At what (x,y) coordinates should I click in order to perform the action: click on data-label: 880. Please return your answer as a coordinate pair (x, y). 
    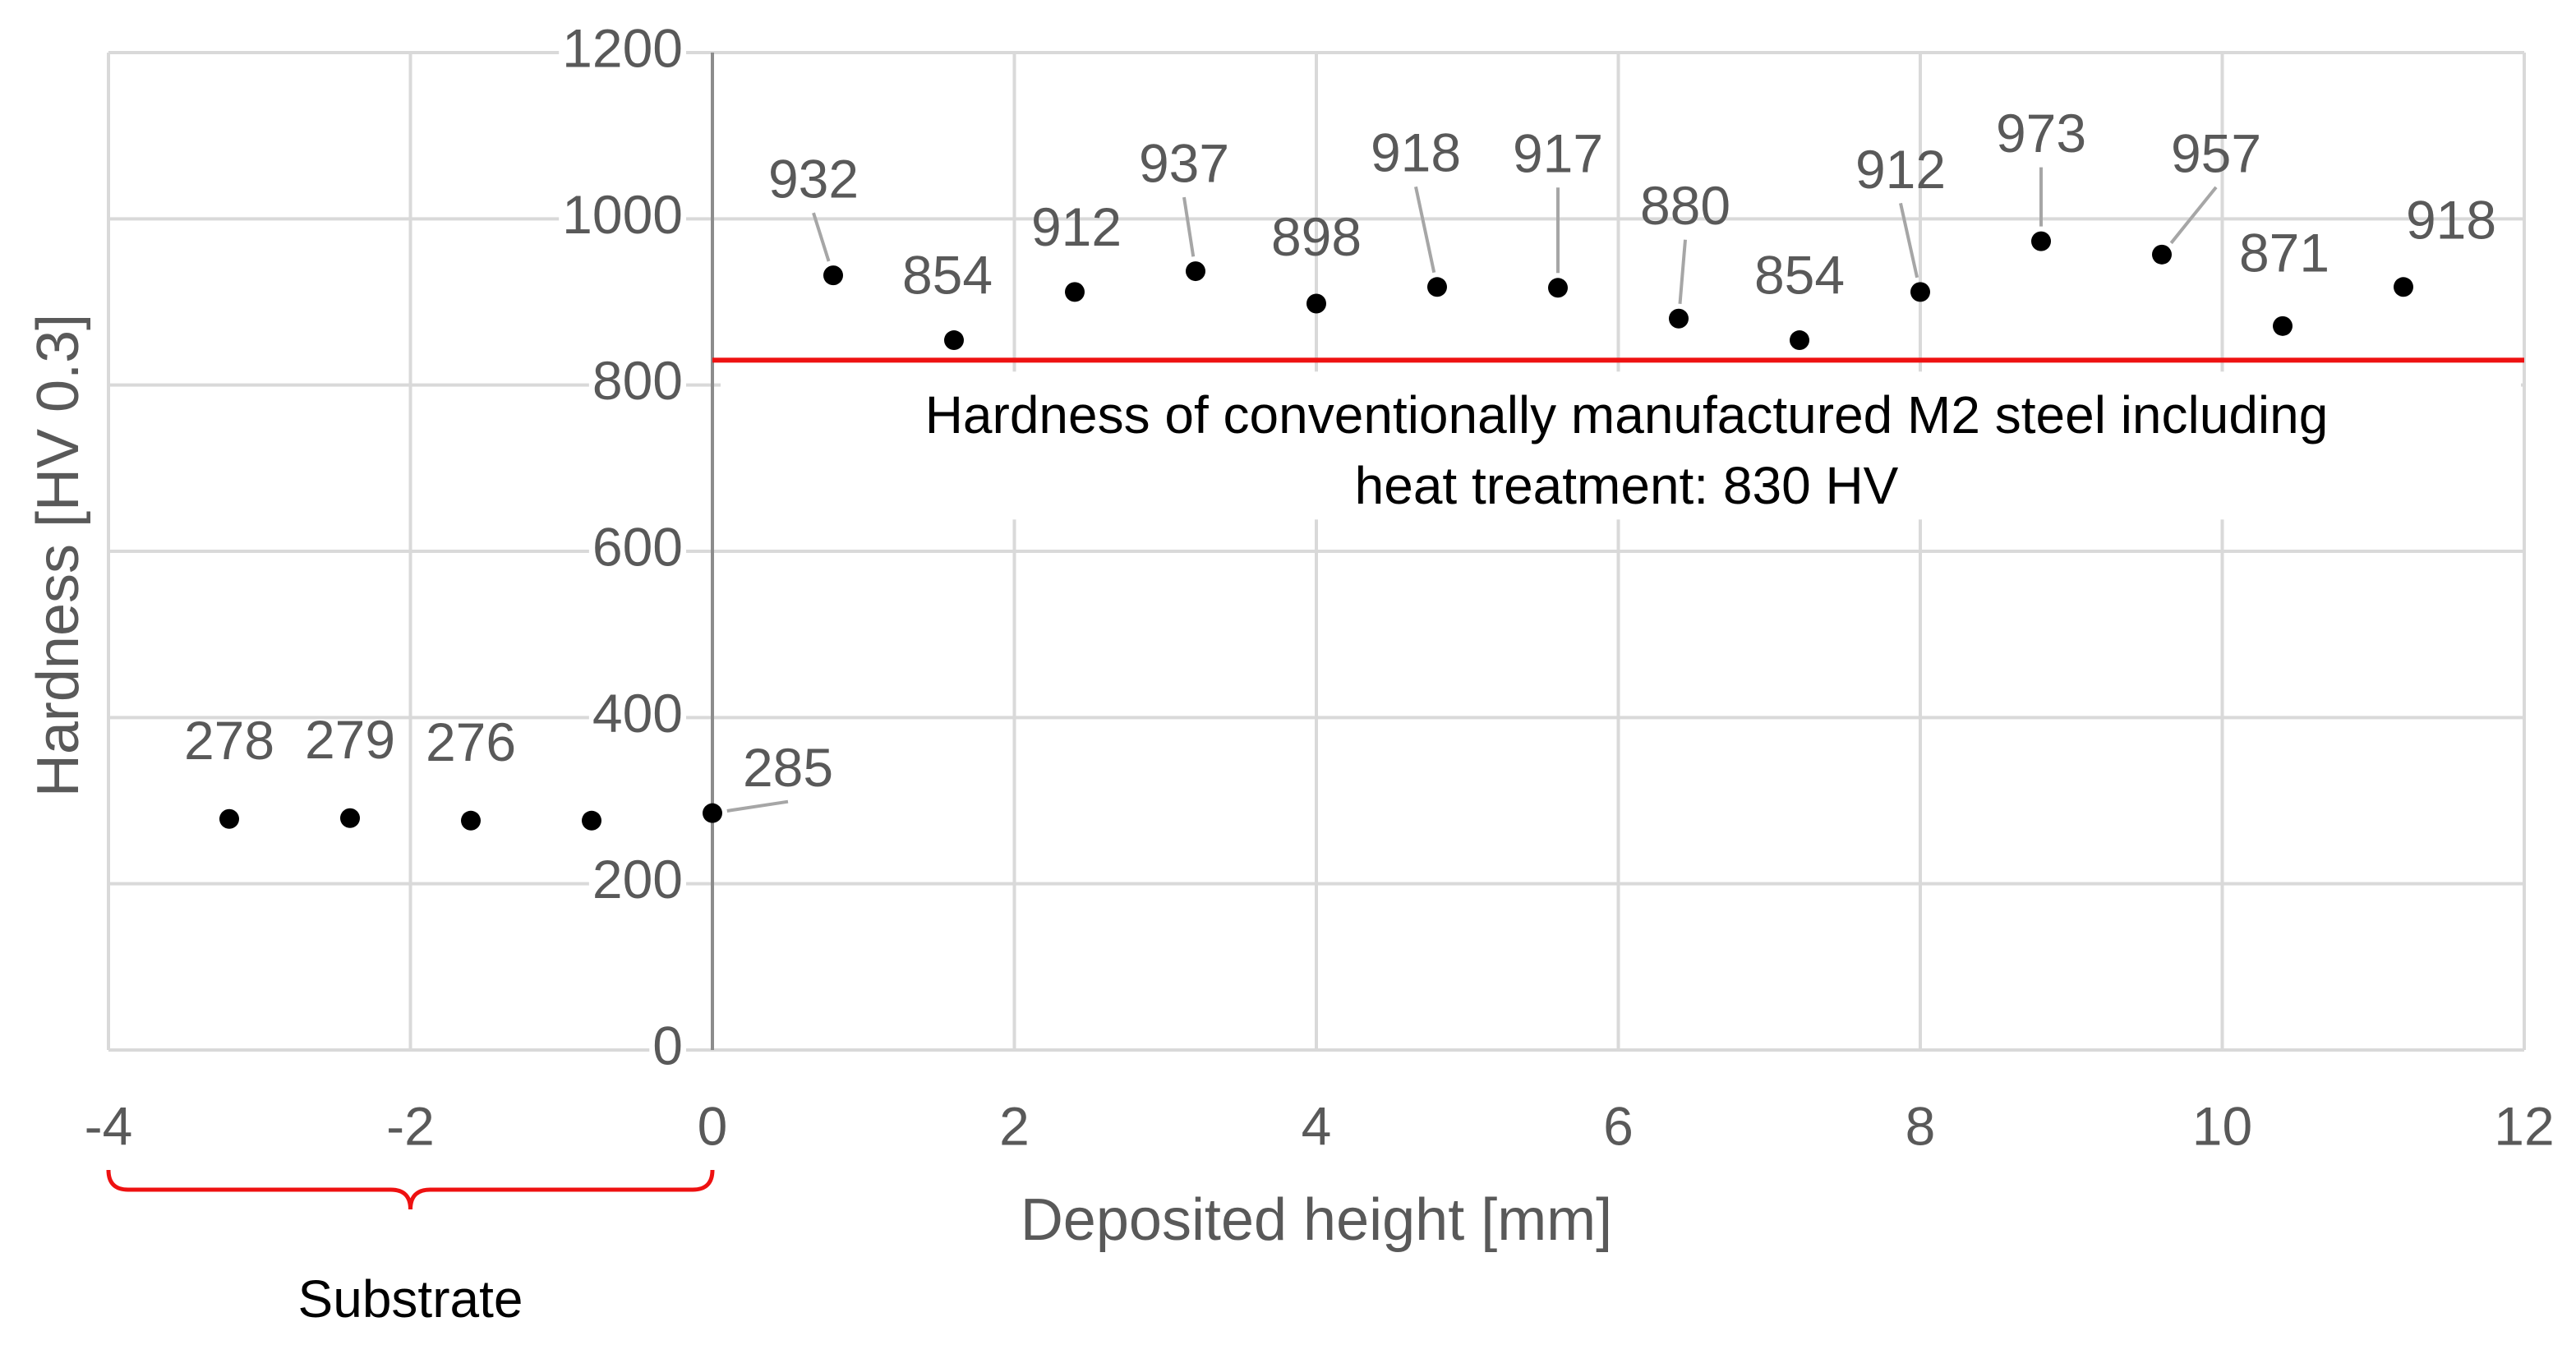
    Looking at the image, I should click on (1685, 206).